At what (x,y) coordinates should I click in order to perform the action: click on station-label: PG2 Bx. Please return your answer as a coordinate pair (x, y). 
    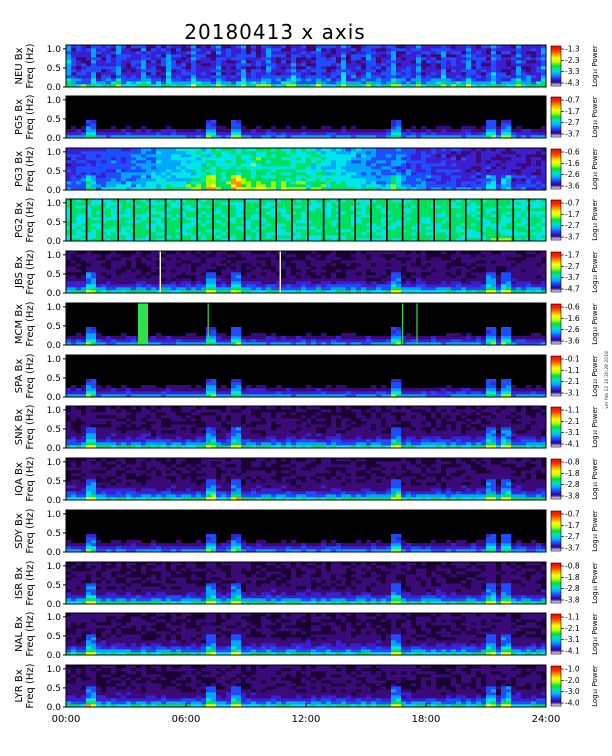
    Looking at the image, I should click on (19, 220).